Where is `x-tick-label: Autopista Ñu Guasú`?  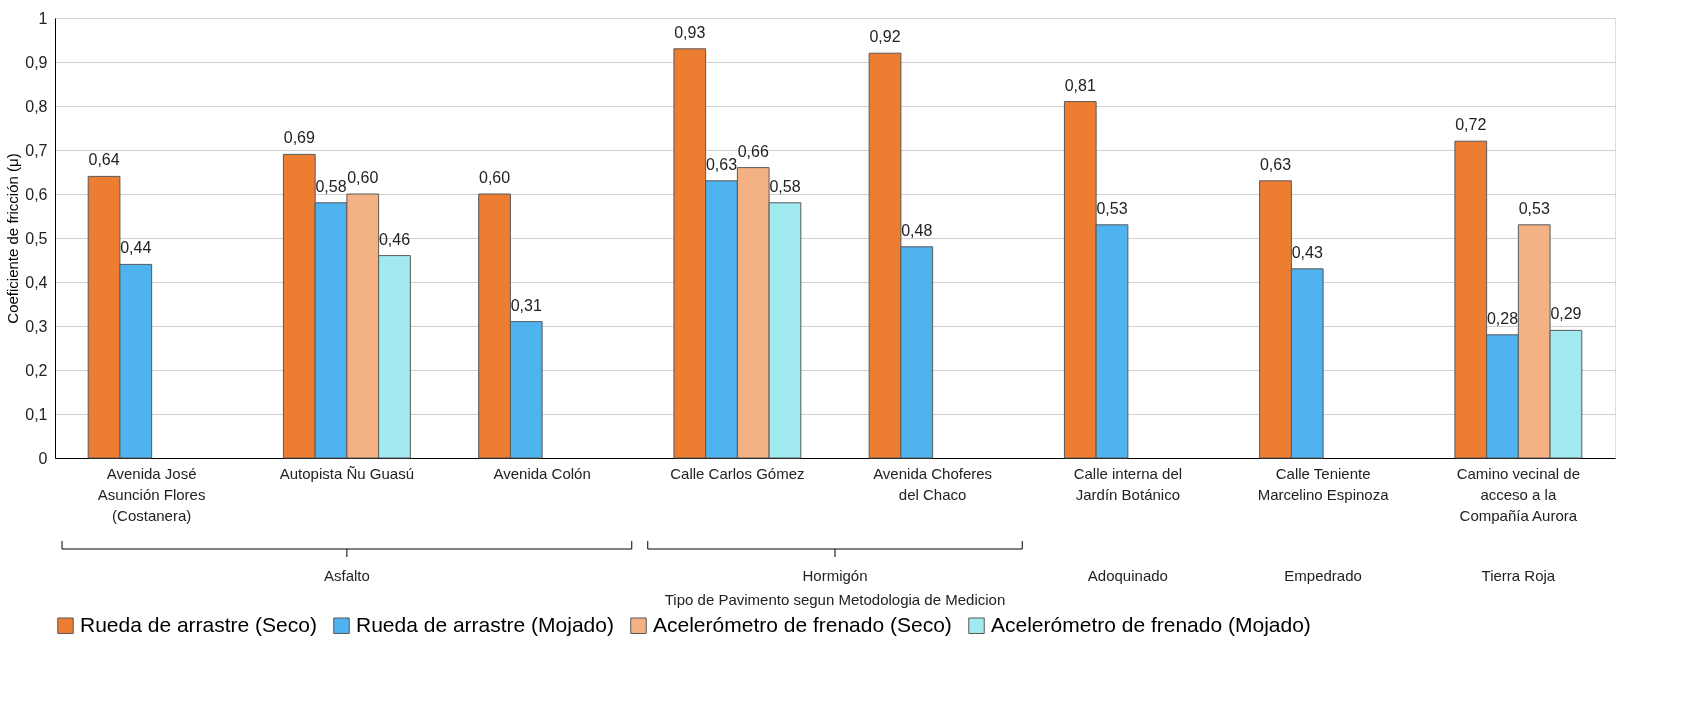
x-tick-label: Autopista Ñu Guasú is located at coordinates (347, 473).